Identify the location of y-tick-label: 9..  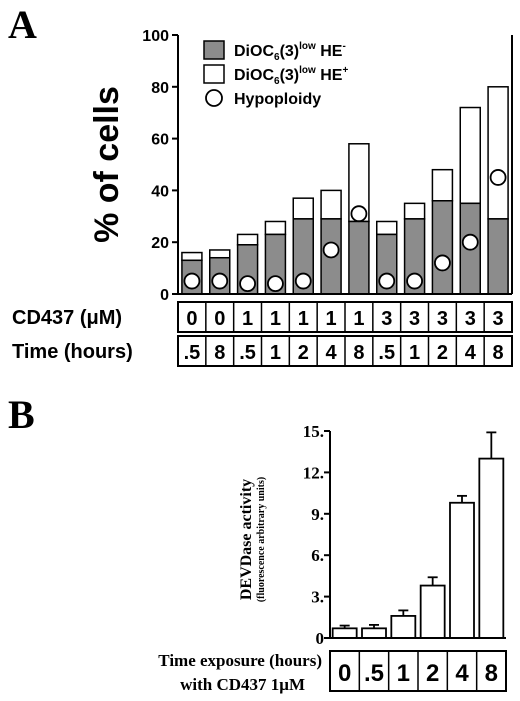
(317, 514).